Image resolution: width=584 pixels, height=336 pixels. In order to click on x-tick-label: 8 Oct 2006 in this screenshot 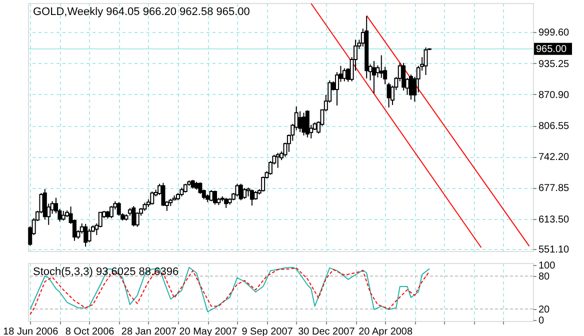, I will do `click(90, 331)`.